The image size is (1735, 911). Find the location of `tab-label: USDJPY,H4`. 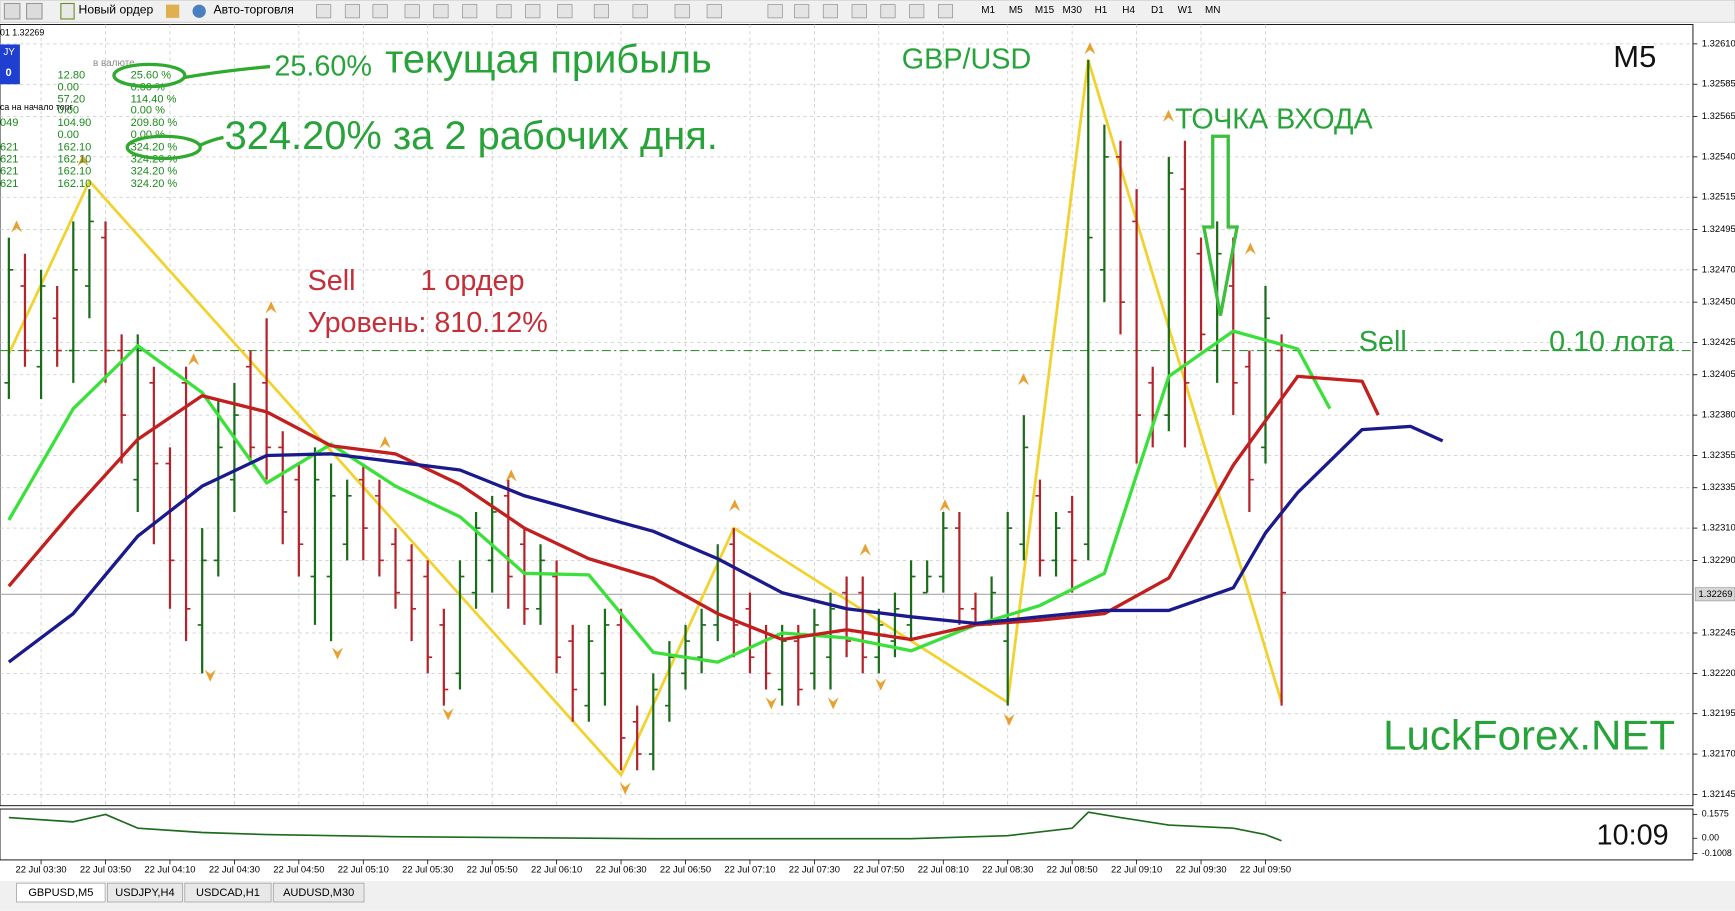

tab-label: USDJPY,H4 is located at coordinates (144, 893).